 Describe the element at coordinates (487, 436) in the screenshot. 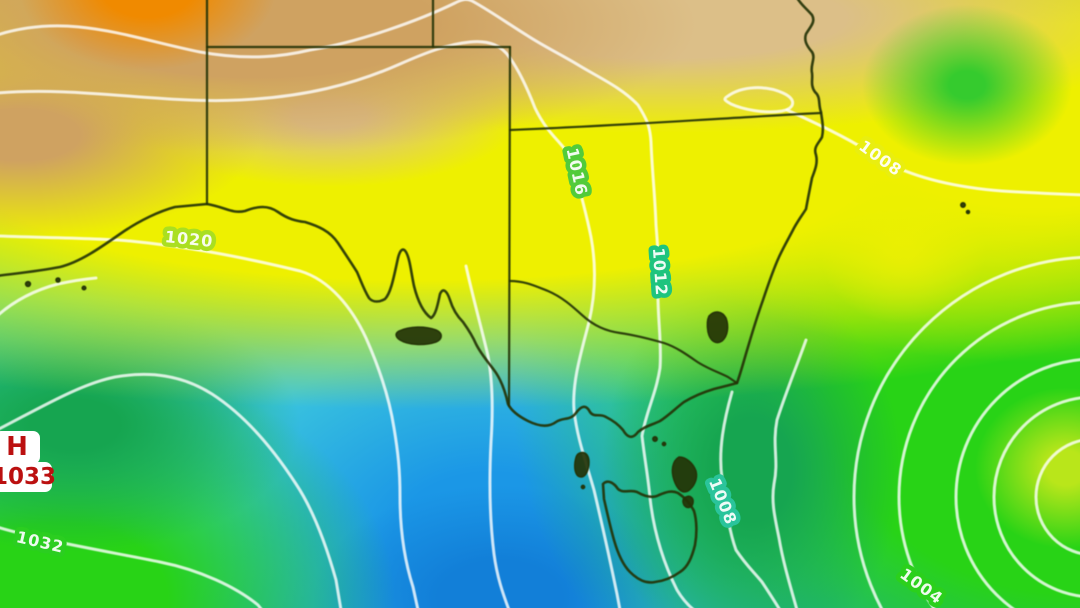

I see `isobar-unlabeled-mid` at that location.